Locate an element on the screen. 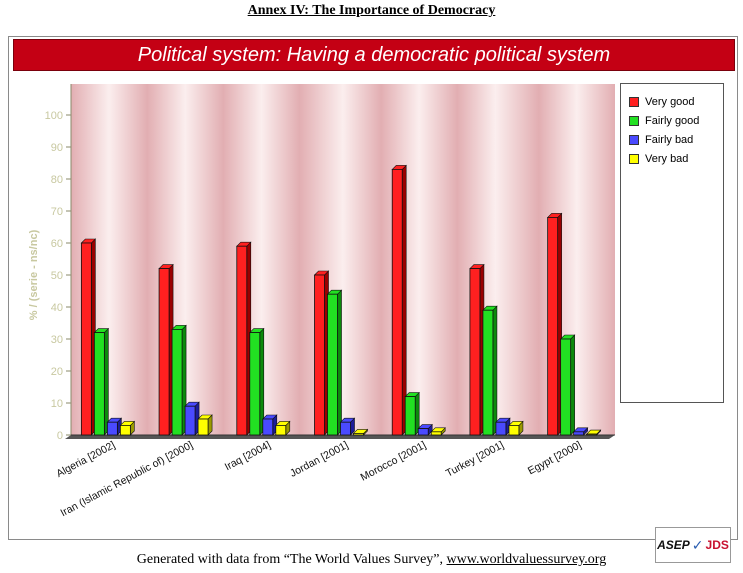 The height and width of the screenshot is (573, 743). bar-fairly-bad-cat6 is located at coordinates (579, 433).